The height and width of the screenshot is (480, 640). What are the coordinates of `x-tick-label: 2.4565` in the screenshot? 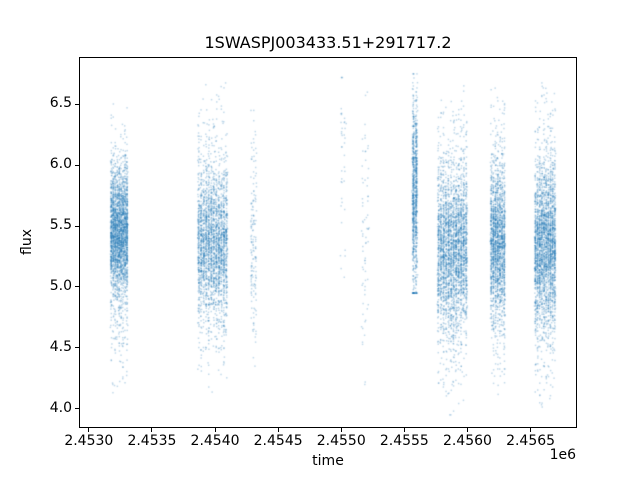 It's located at (531, 441).